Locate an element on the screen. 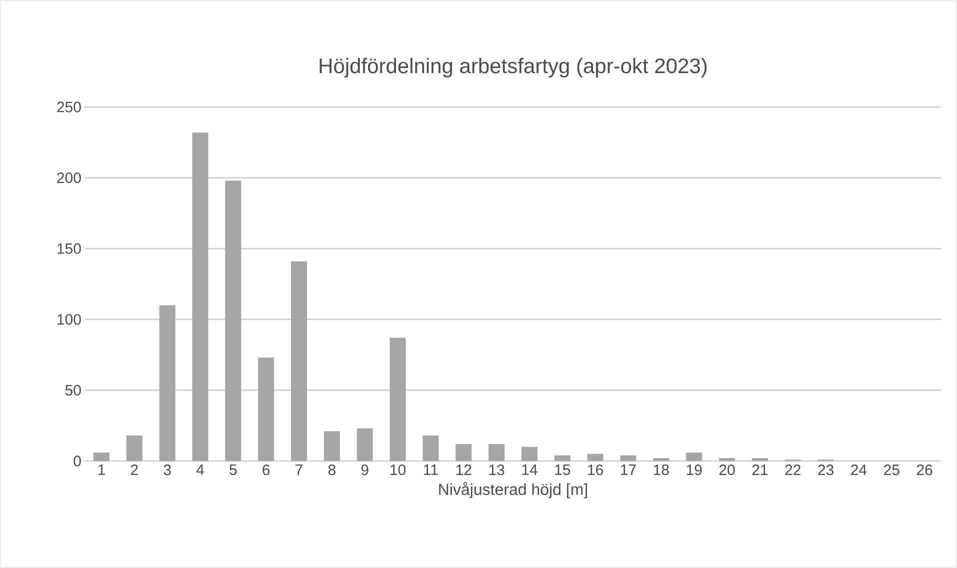 The width and height of the screenshot is (957, 568). y-tick-label: 200 is located at coordinates (69, 178).